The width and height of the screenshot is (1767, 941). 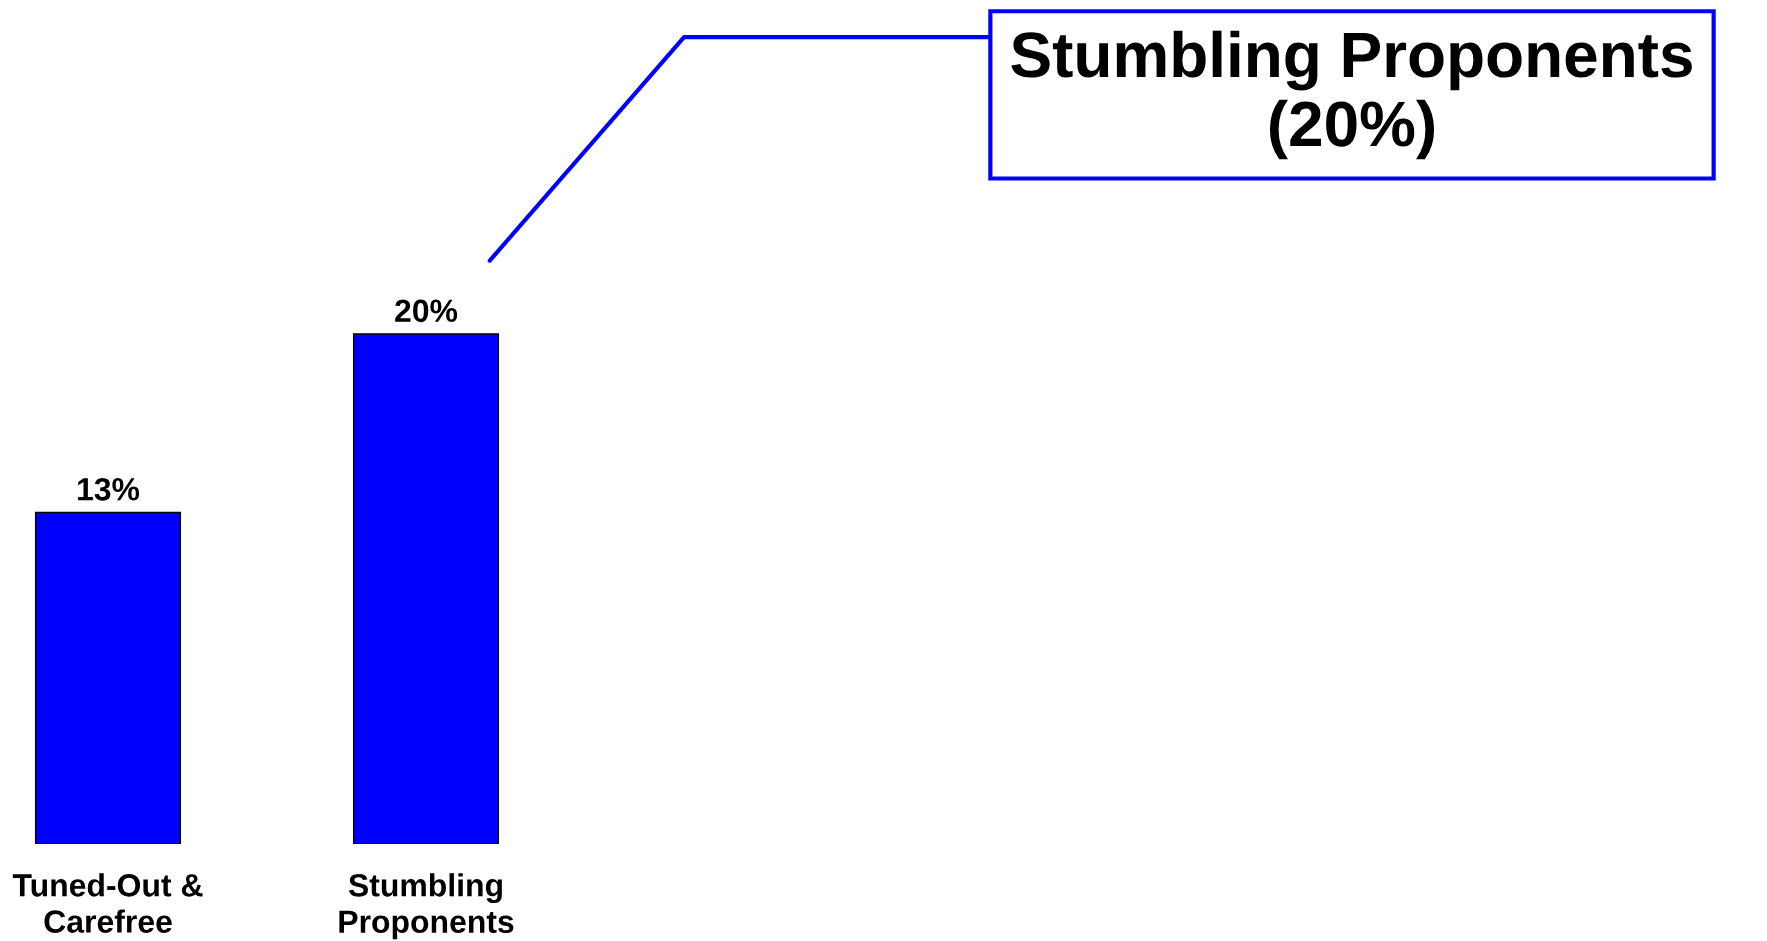 I want to click on x-tick-label: Stumbling Proponents, so click(x=426, y=906).